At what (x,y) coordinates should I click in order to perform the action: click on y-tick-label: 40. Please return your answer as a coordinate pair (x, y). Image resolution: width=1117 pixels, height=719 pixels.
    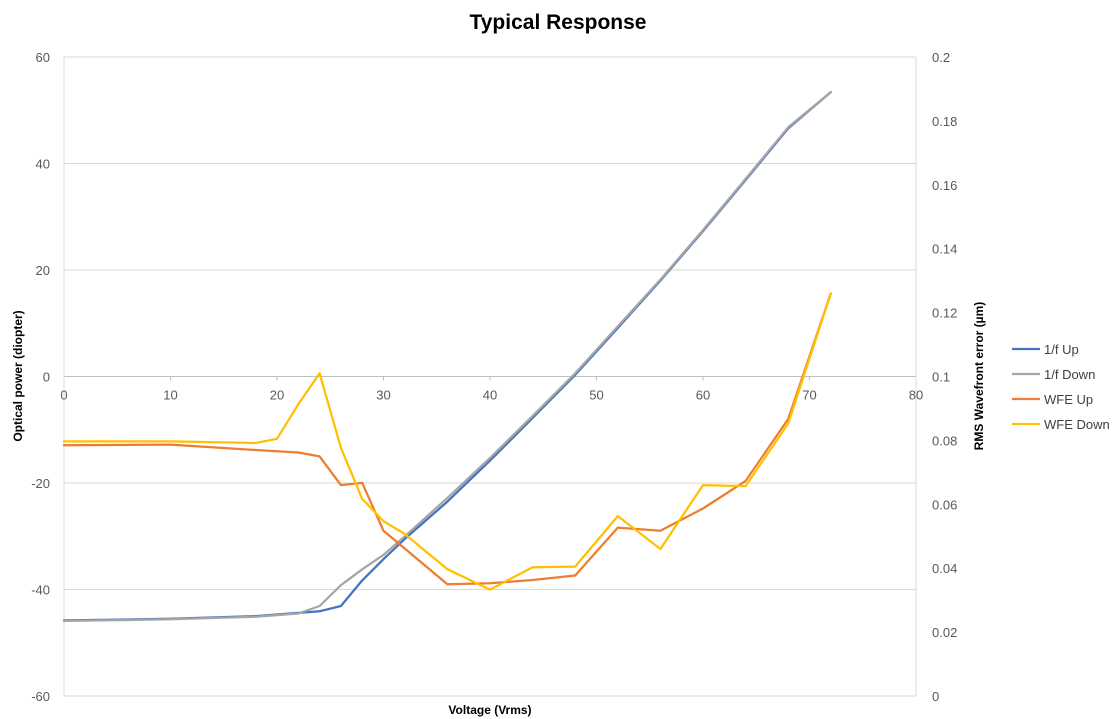
    Looking at the image, I should click on (43, 164).